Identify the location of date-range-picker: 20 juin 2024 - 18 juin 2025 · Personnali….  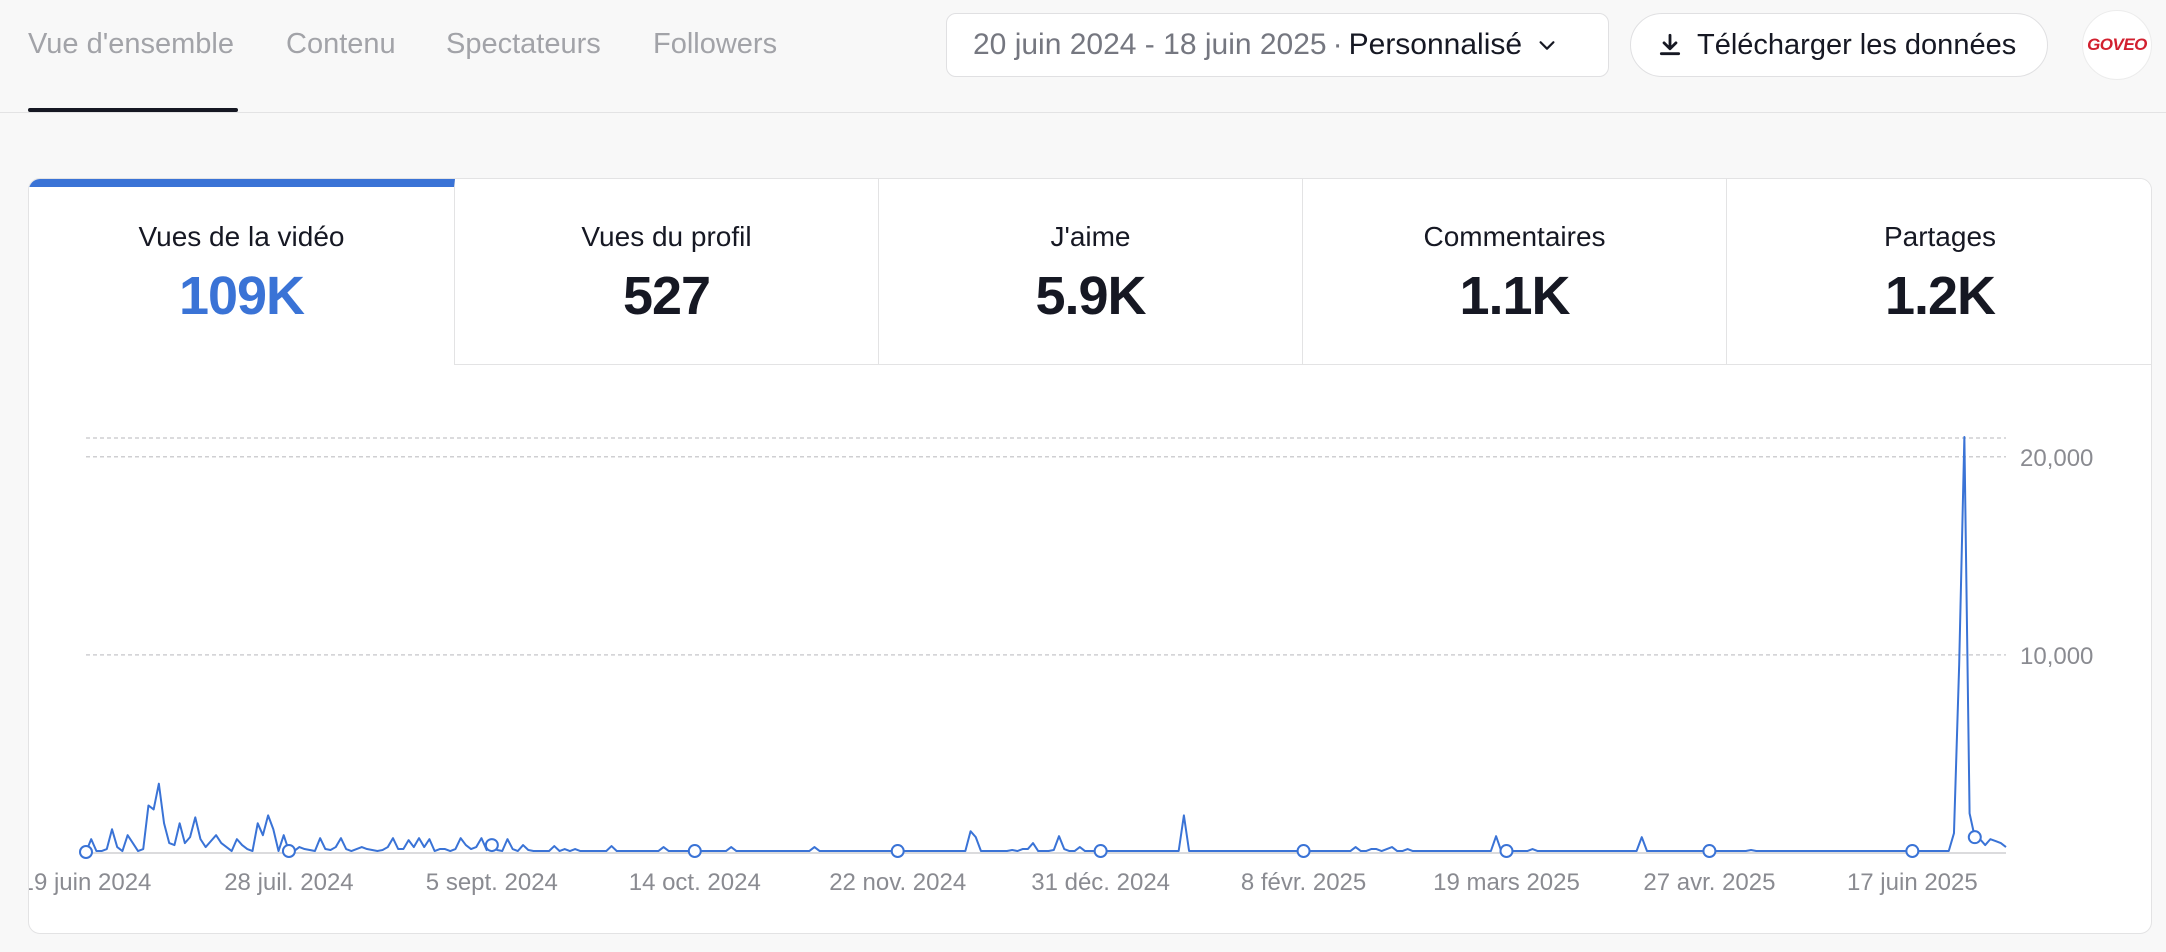
(1277, 45).